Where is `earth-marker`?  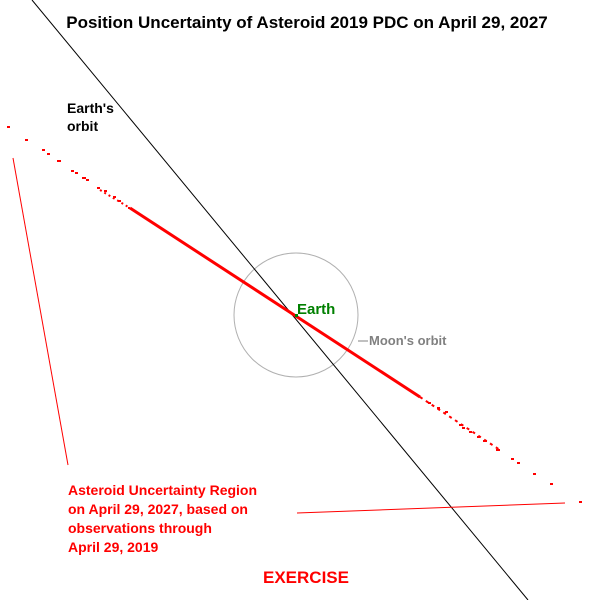 earth-marker is located at coordinates (296, 315).